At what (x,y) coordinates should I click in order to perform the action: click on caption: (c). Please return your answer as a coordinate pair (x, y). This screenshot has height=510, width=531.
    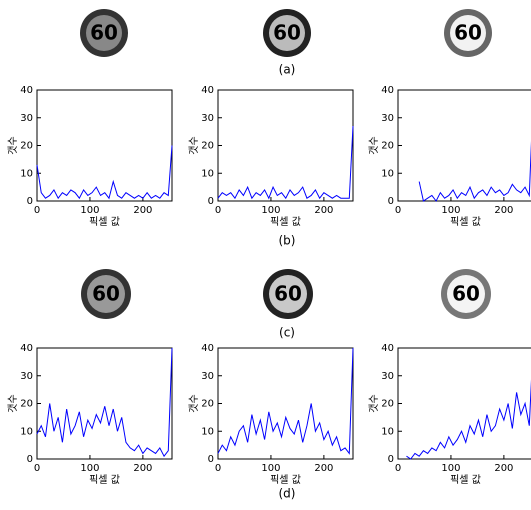
    Looking at the image, I should click on (287, 333).